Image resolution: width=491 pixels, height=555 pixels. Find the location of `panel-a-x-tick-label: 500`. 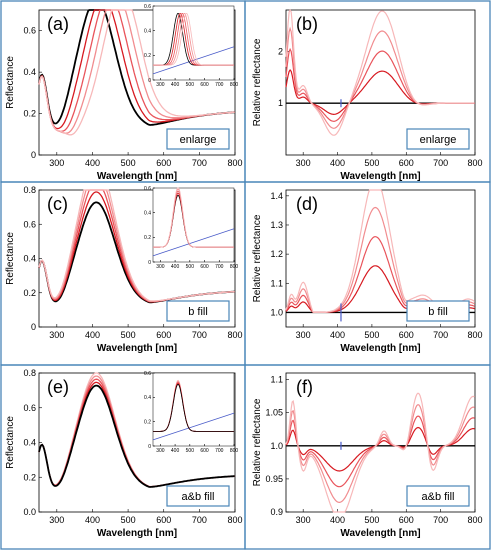

panel-a-x-tick-label: 500 is located at coordinates (128, 163).